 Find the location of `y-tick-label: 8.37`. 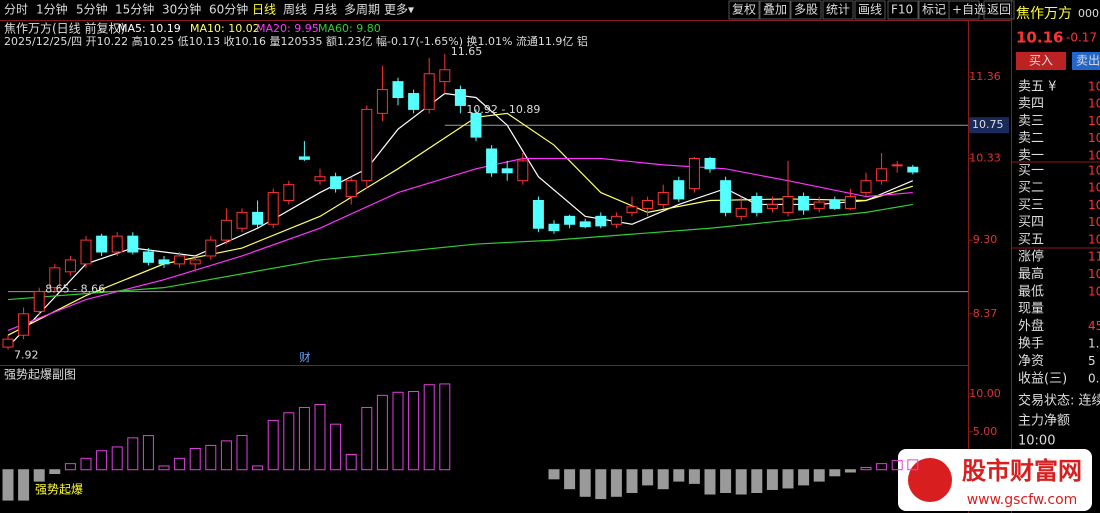

y-tick-label: 8.37 is located at coordinates (985, 313).